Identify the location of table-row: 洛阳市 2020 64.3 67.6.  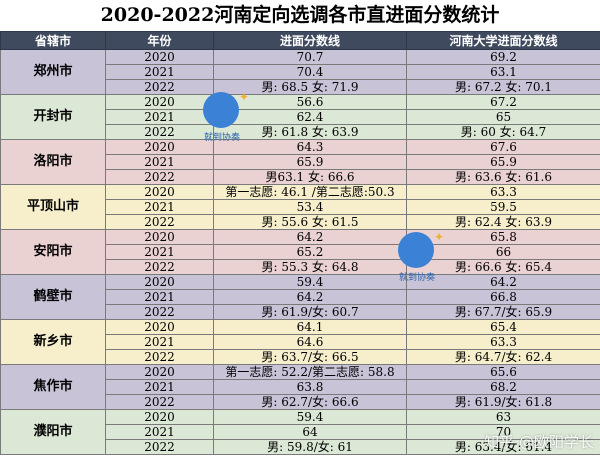
(300, 162).